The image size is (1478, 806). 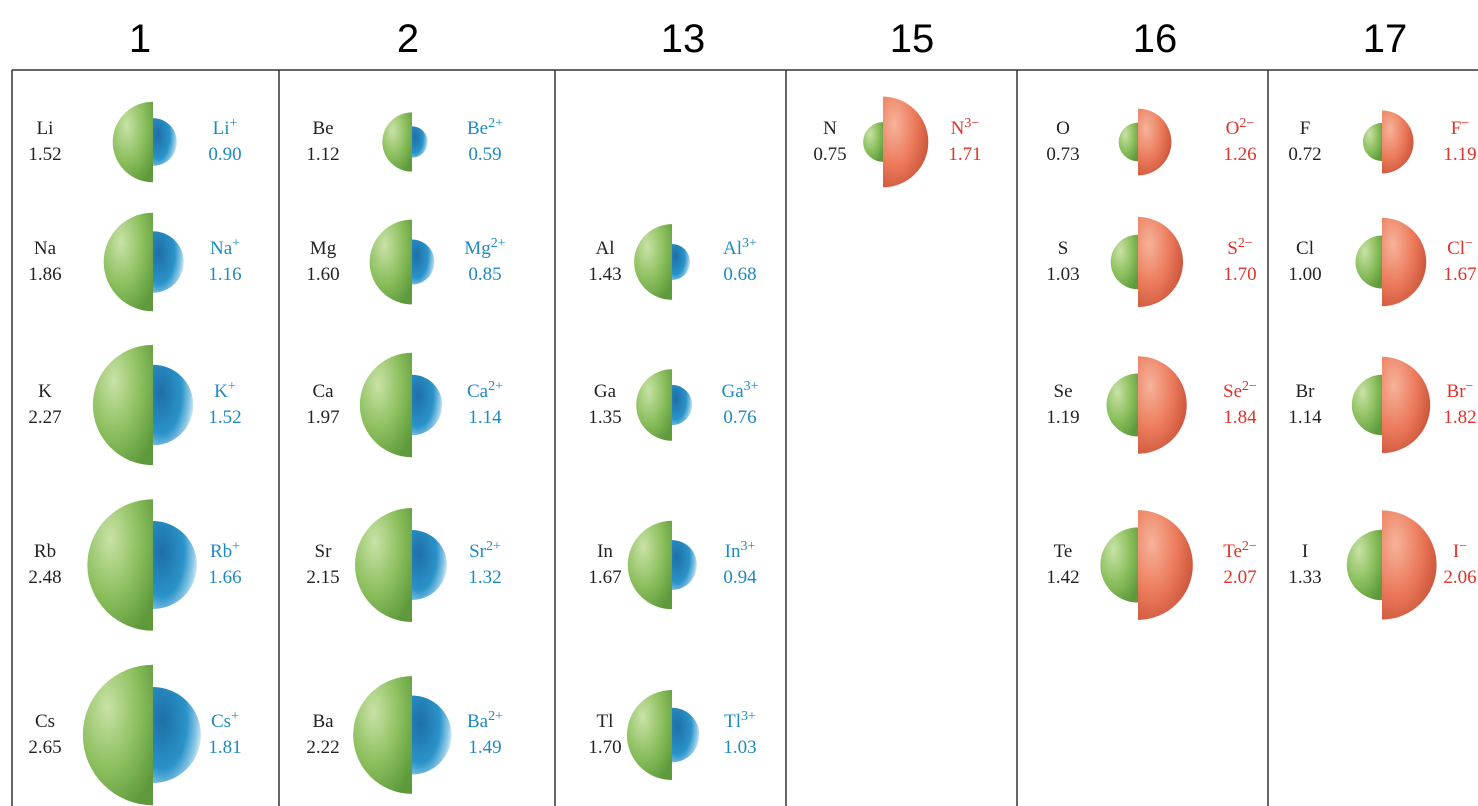 What do you see at coordinates (1239, 274) in the screenshot?
I see `ion-radius: 1.70` at bounding box center [1239, 274].